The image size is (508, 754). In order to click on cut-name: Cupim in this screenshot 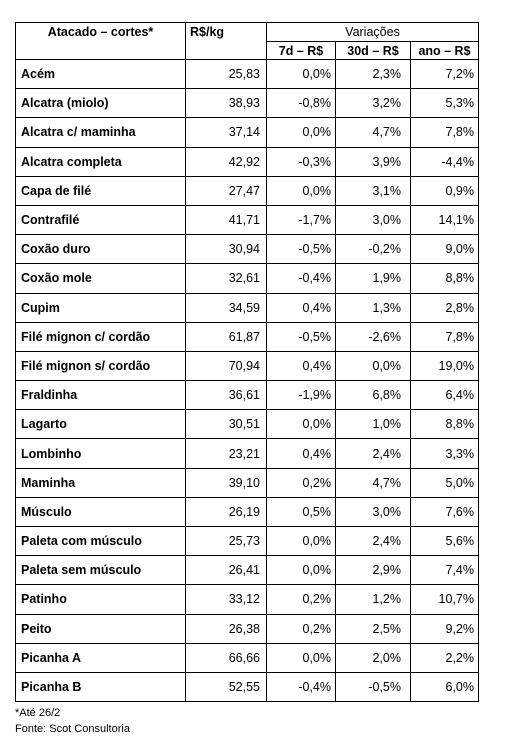, I will do `click(100, 307)`.